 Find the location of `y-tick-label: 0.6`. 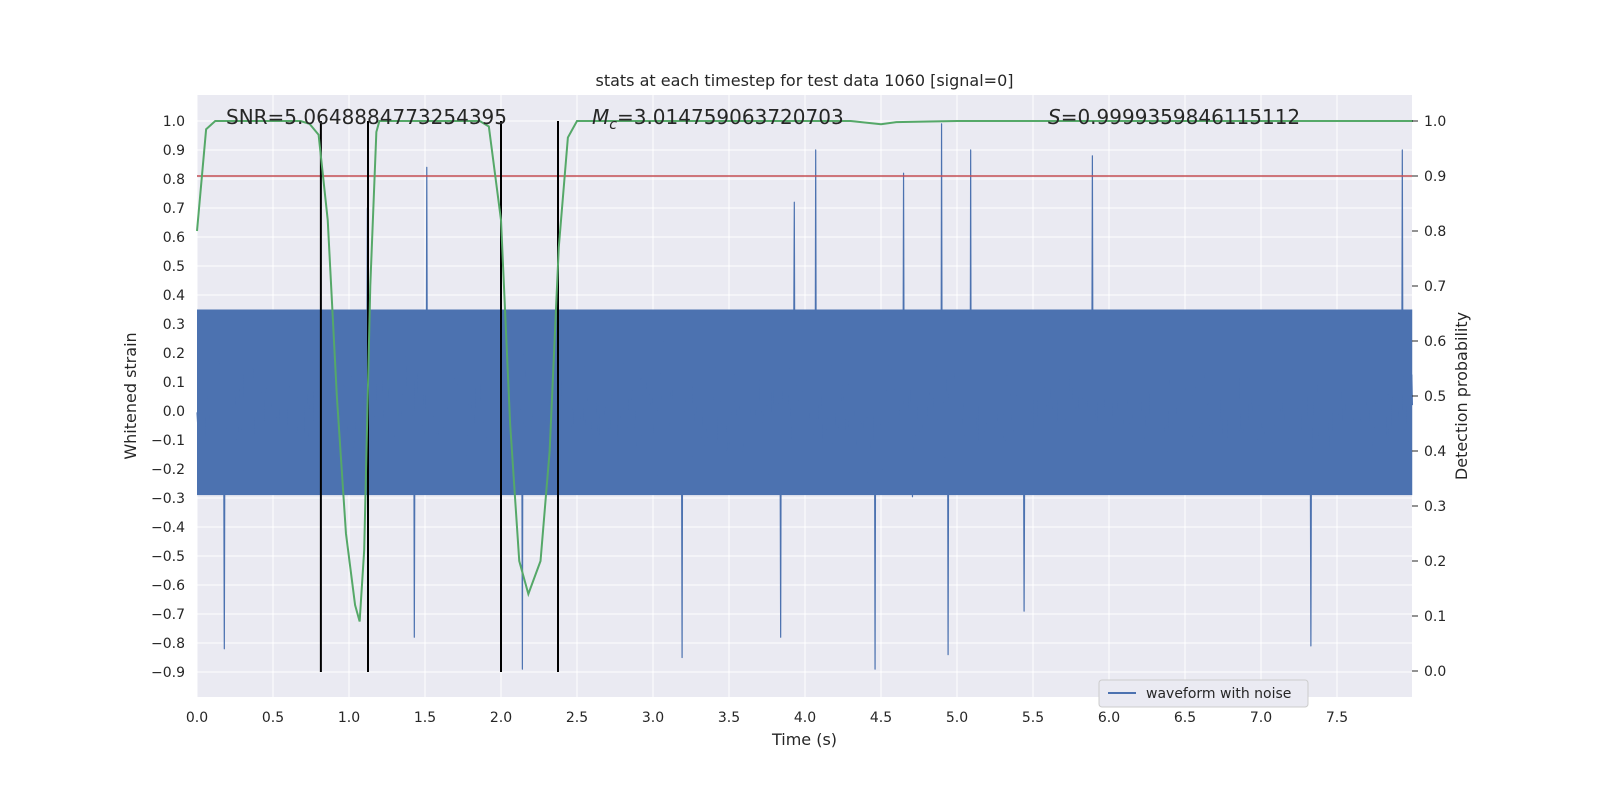

y-tick-label: 0.6 is located at coordinates (174, 238).